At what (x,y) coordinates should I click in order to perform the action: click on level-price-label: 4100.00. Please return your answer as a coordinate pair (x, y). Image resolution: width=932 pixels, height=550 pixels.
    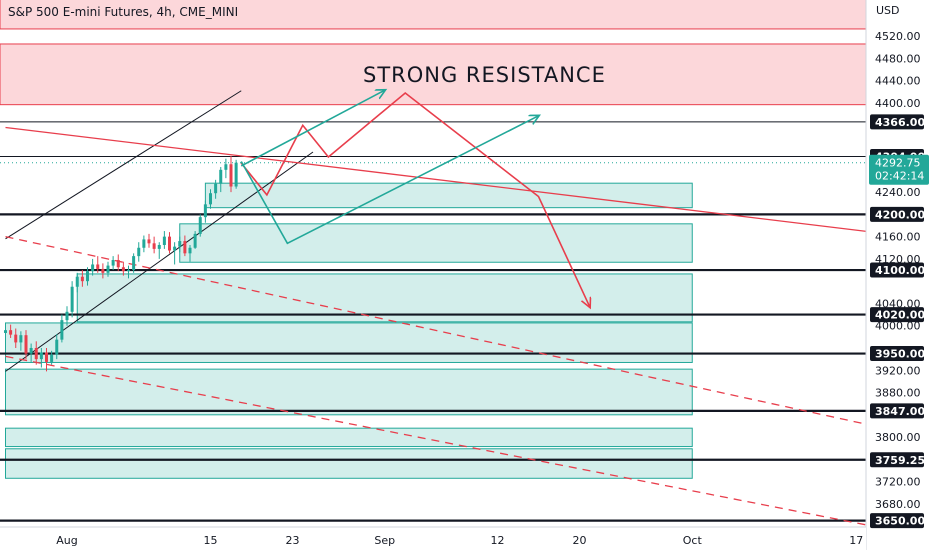
    Looking at the image, I should click on (900, 270).